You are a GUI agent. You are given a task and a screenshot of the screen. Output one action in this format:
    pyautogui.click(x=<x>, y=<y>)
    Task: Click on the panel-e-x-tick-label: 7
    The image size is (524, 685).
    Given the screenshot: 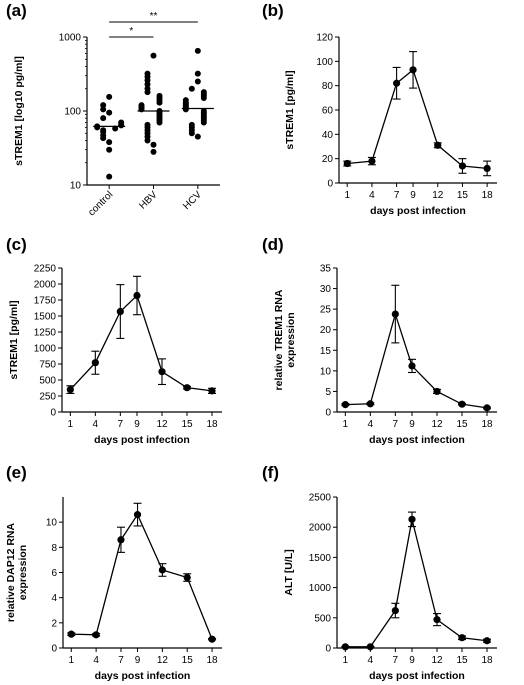 What is the action you would take?
    pyautogui.click(x=121, y=660)
    